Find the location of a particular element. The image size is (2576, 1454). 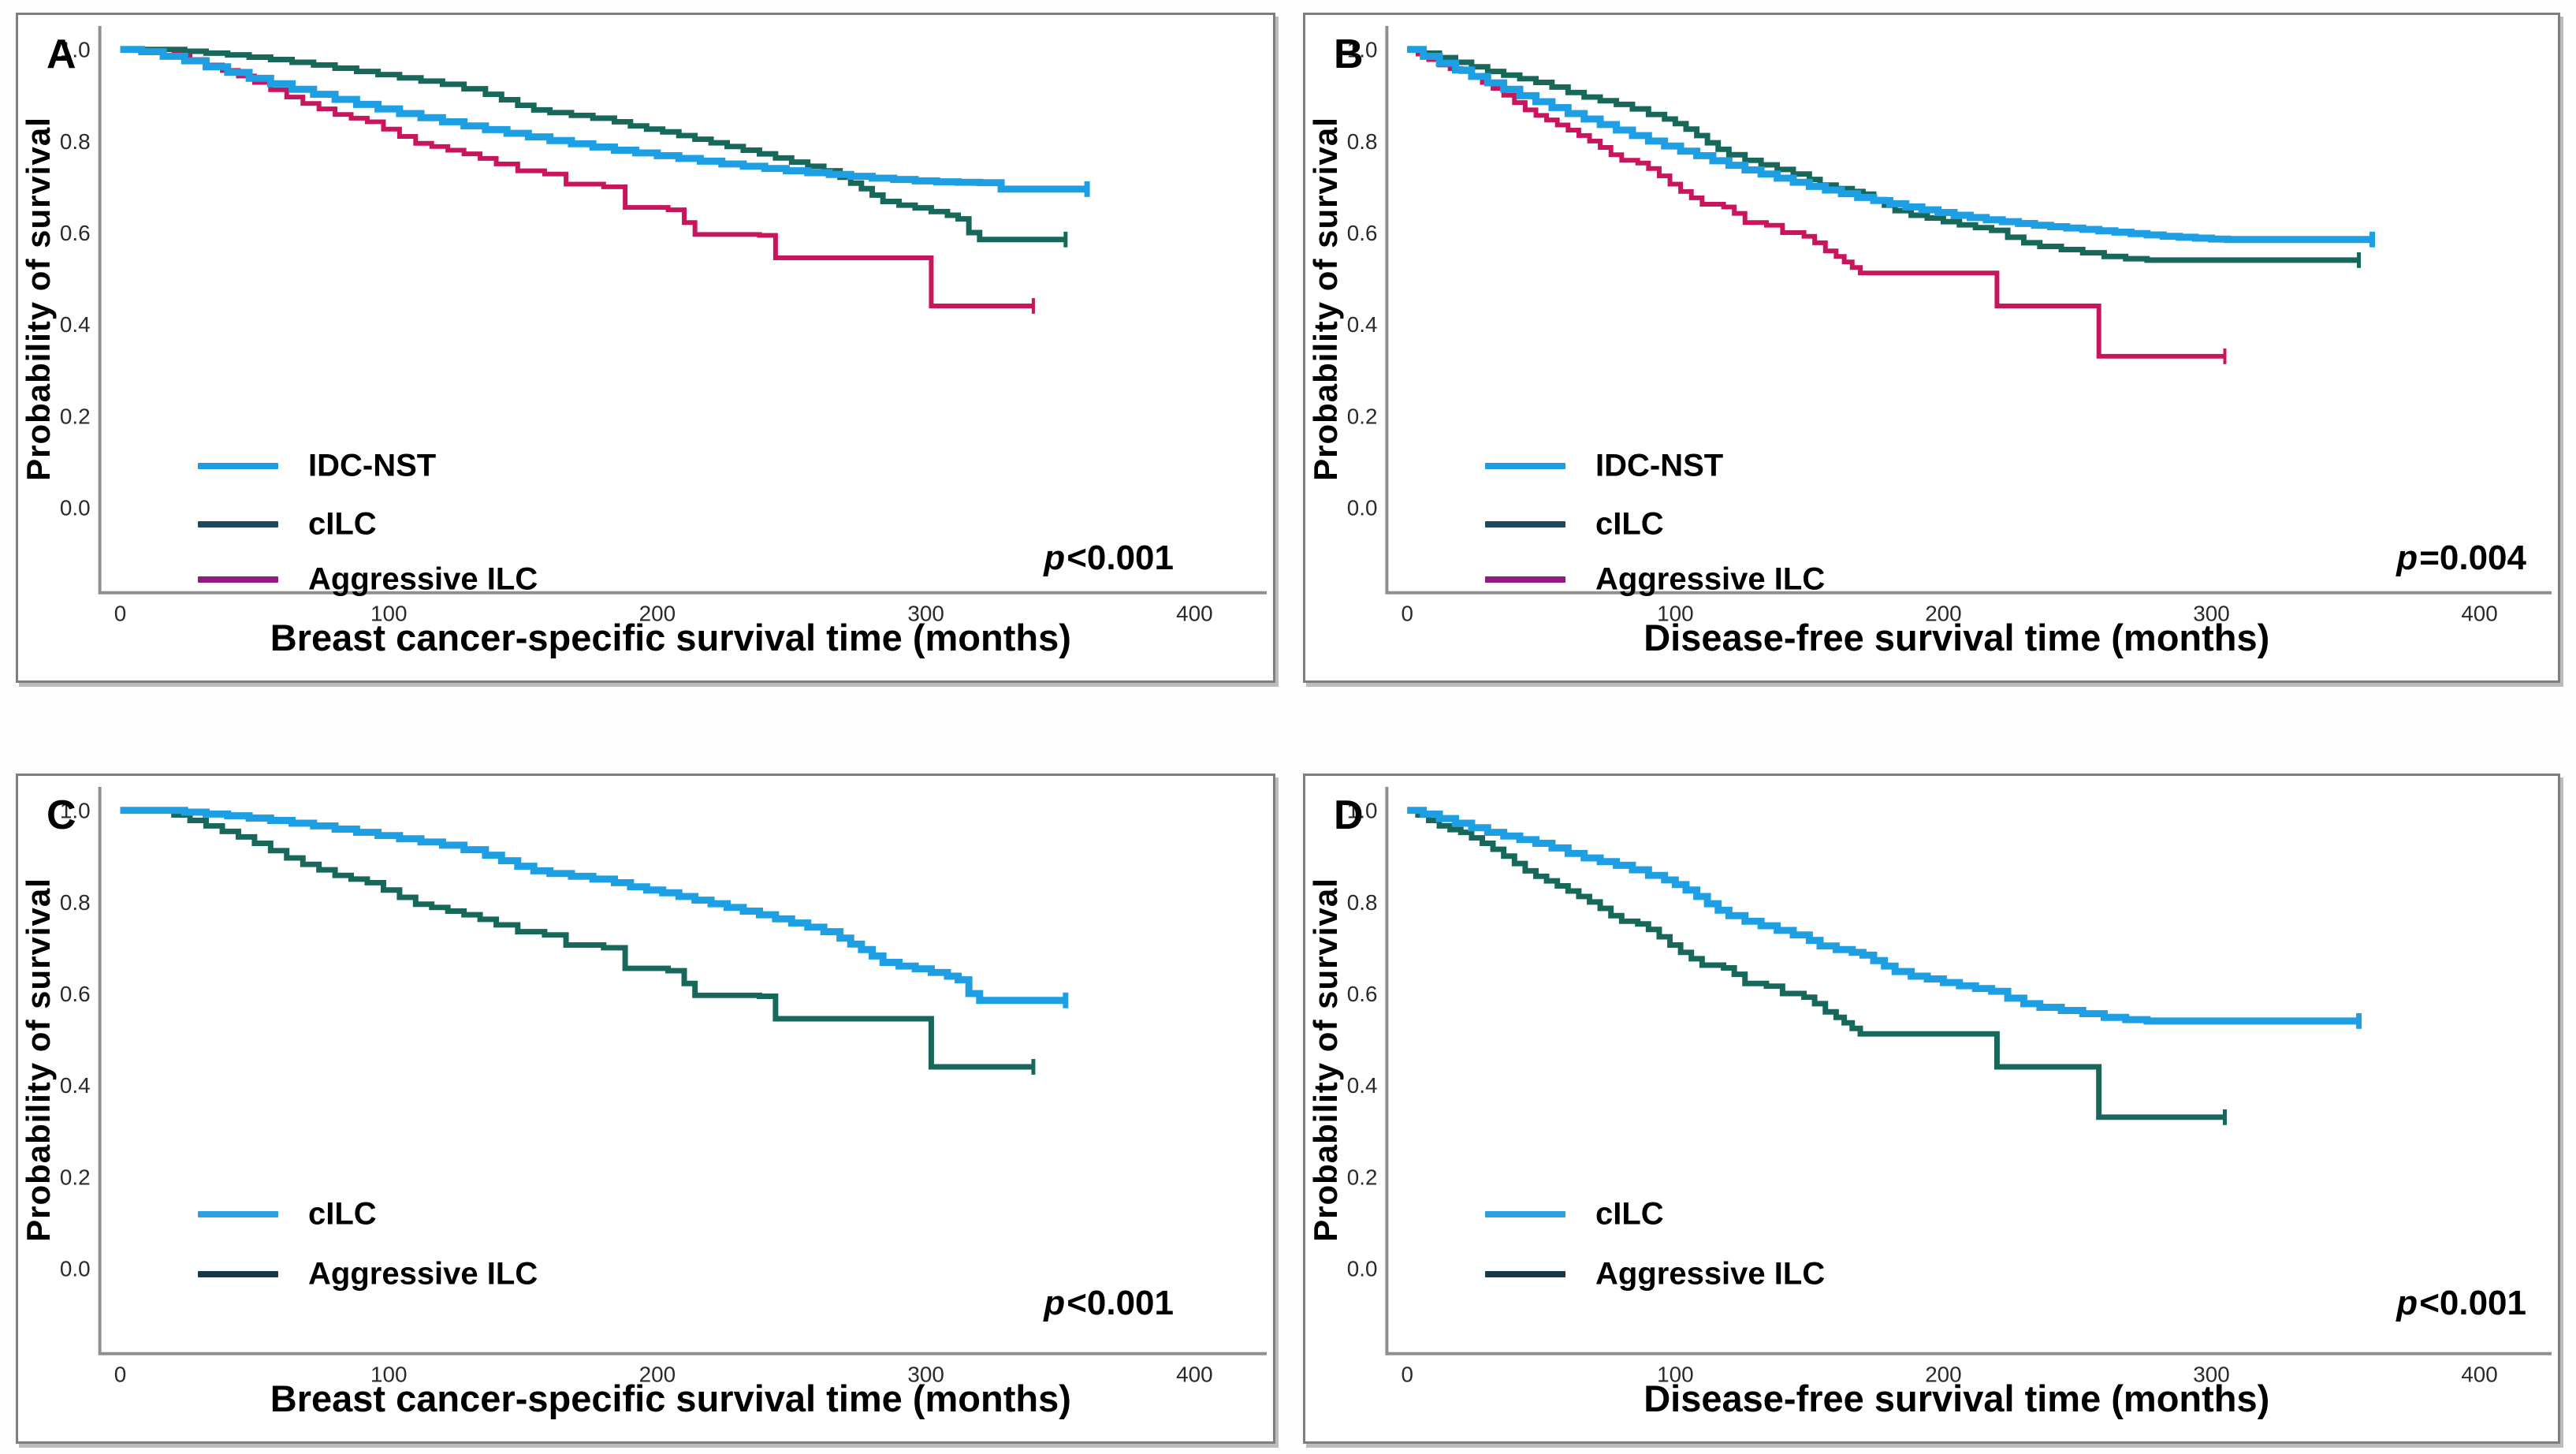

panel-letter: D is located at coordinates (1349, 815).